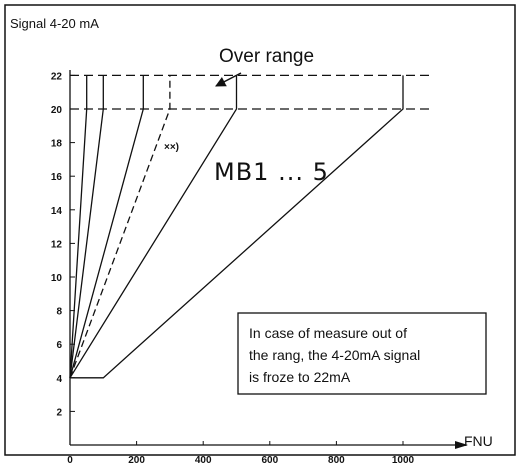 This screenshot has width=520, height=470. Describe the element at coordinates (266, 56) in the screenshot. I see `chart-title: Over range` at that location.